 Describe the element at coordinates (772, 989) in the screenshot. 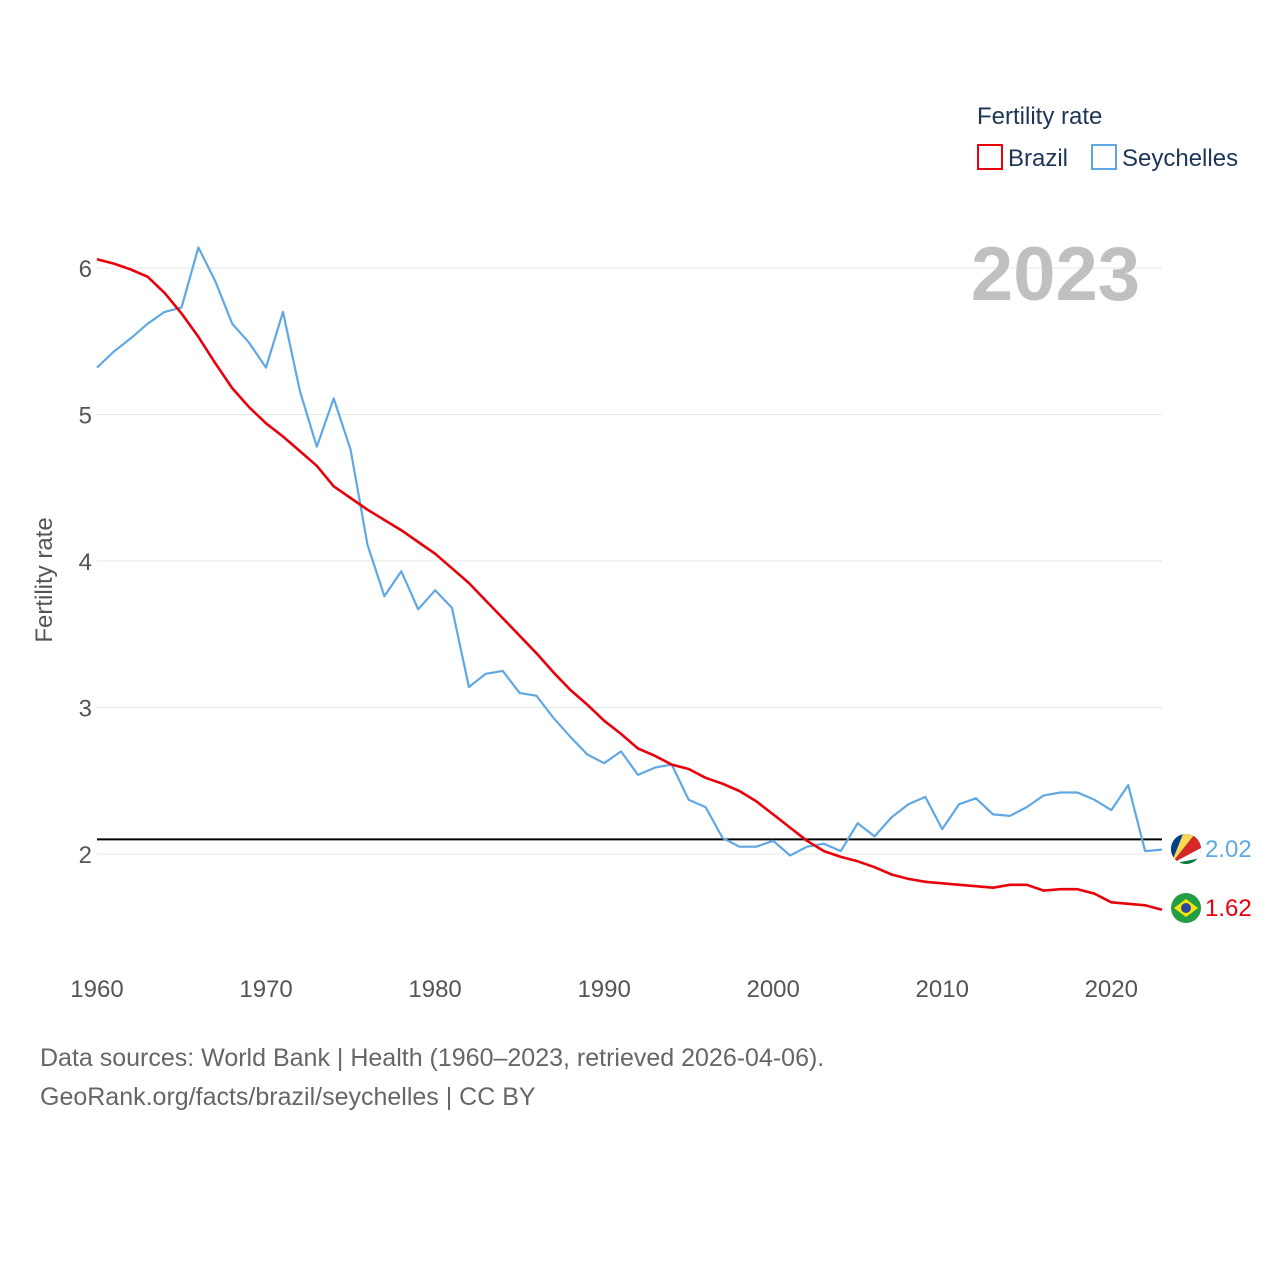

I see `x-tick-label: 2000` at that location.